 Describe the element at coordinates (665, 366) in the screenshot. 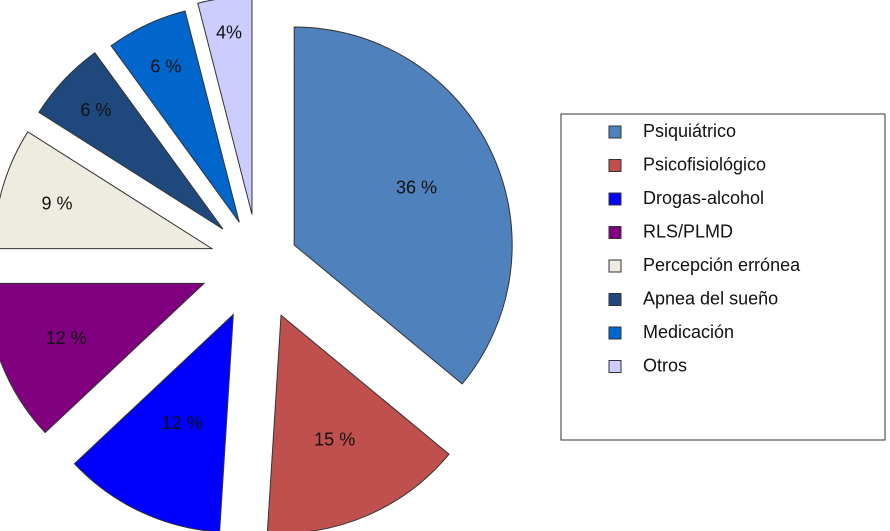

I see `legend-label: Otros` at that location.